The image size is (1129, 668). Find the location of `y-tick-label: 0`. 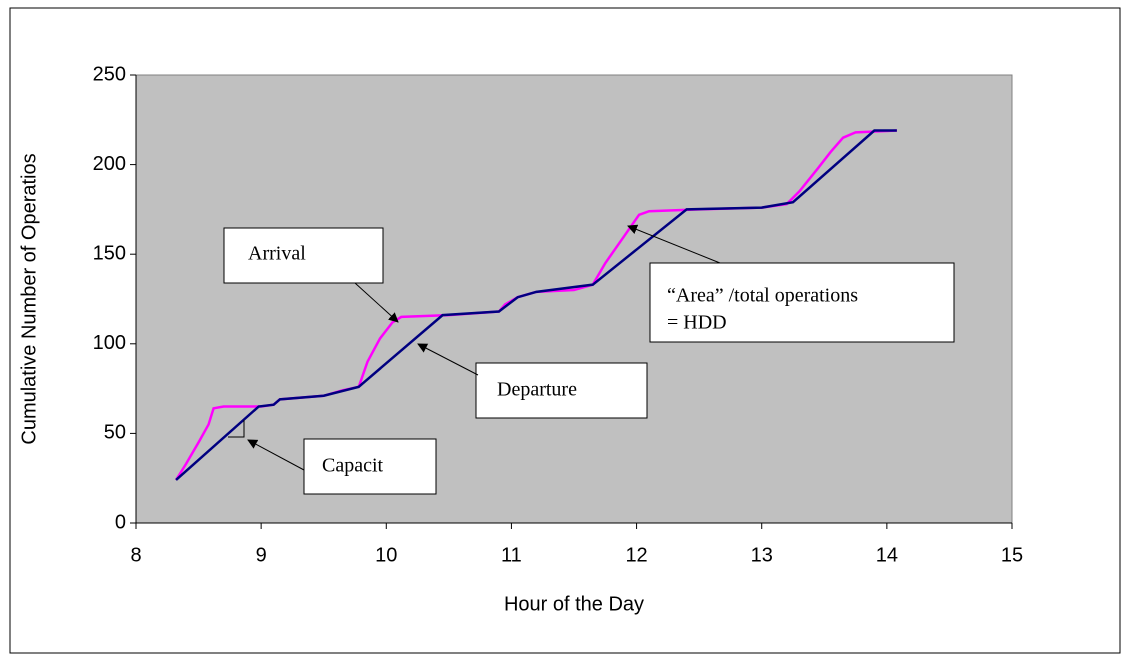

y-tick-label: 0 is located at coordinates (120, 522).